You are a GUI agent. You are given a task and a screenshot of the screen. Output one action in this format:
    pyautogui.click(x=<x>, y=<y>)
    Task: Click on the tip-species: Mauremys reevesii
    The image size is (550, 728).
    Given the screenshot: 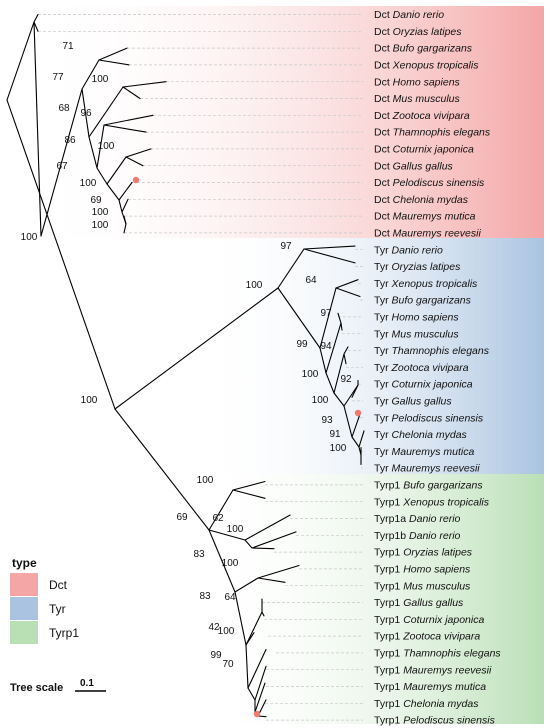 What is the action you would take?
    pyautogui.click(x=447, y=670)
    